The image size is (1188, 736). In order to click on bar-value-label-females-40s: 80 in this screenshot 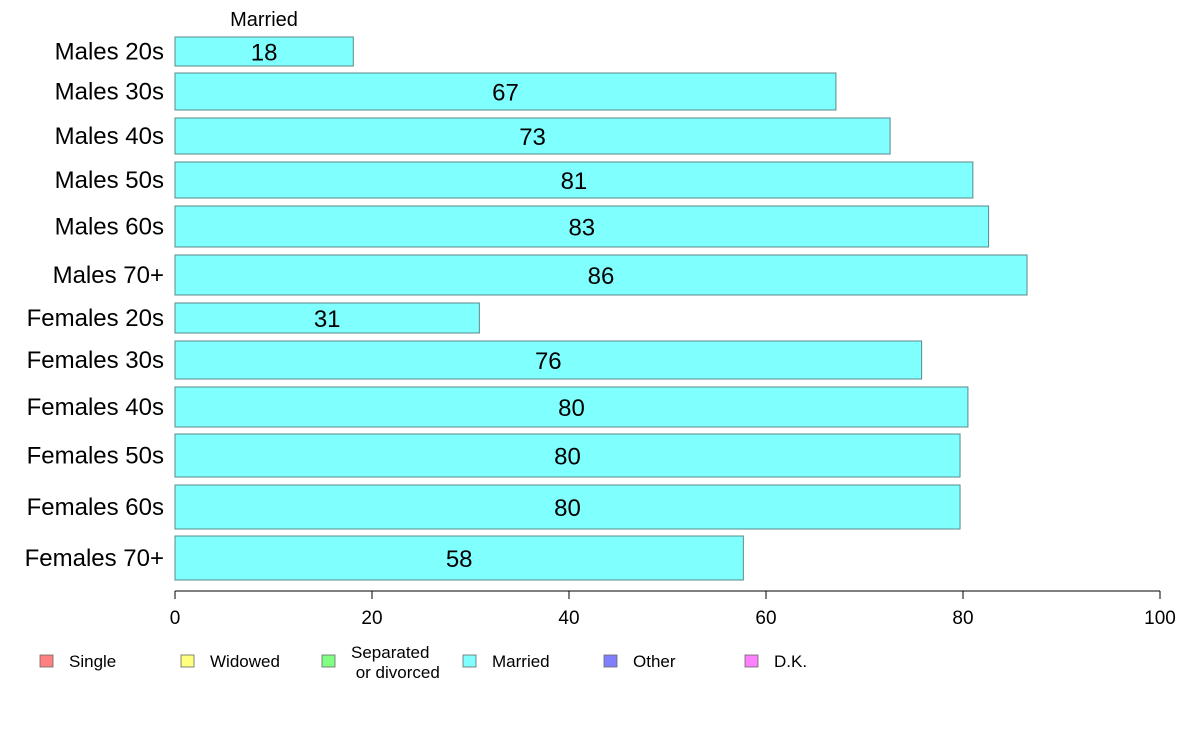, I will do `click(571, 408)`.